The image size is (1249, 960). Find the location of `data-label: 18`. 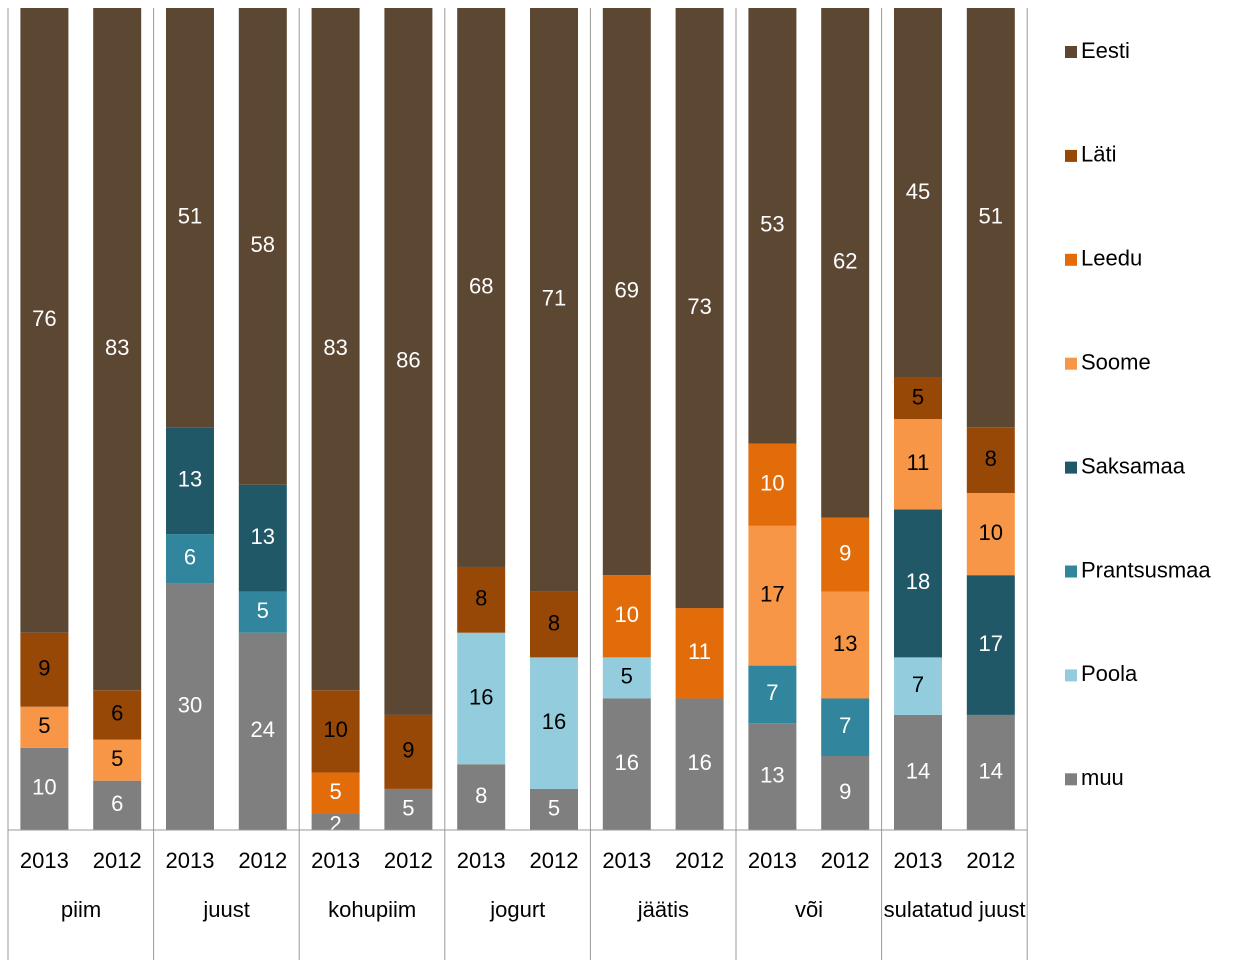

data-label: 18 is located at coordinates (918, 581).